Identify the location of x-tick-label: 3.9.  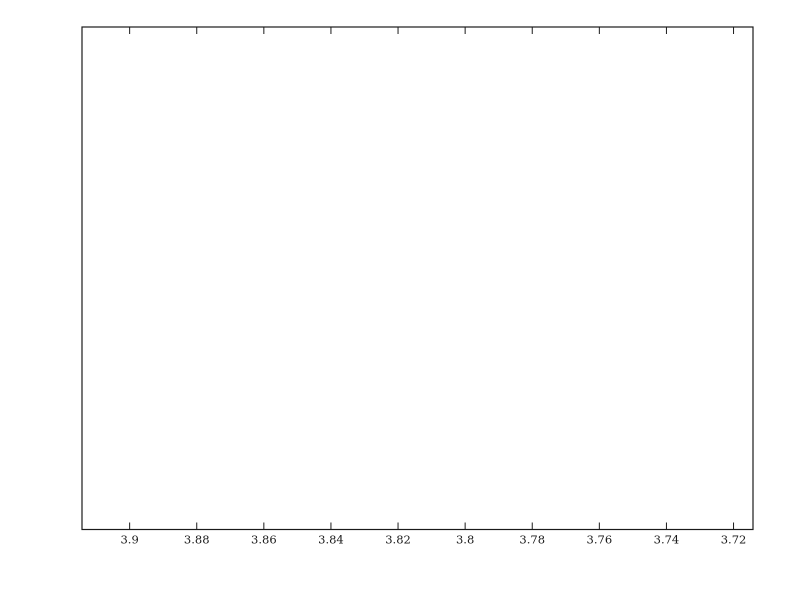
(129, 540).